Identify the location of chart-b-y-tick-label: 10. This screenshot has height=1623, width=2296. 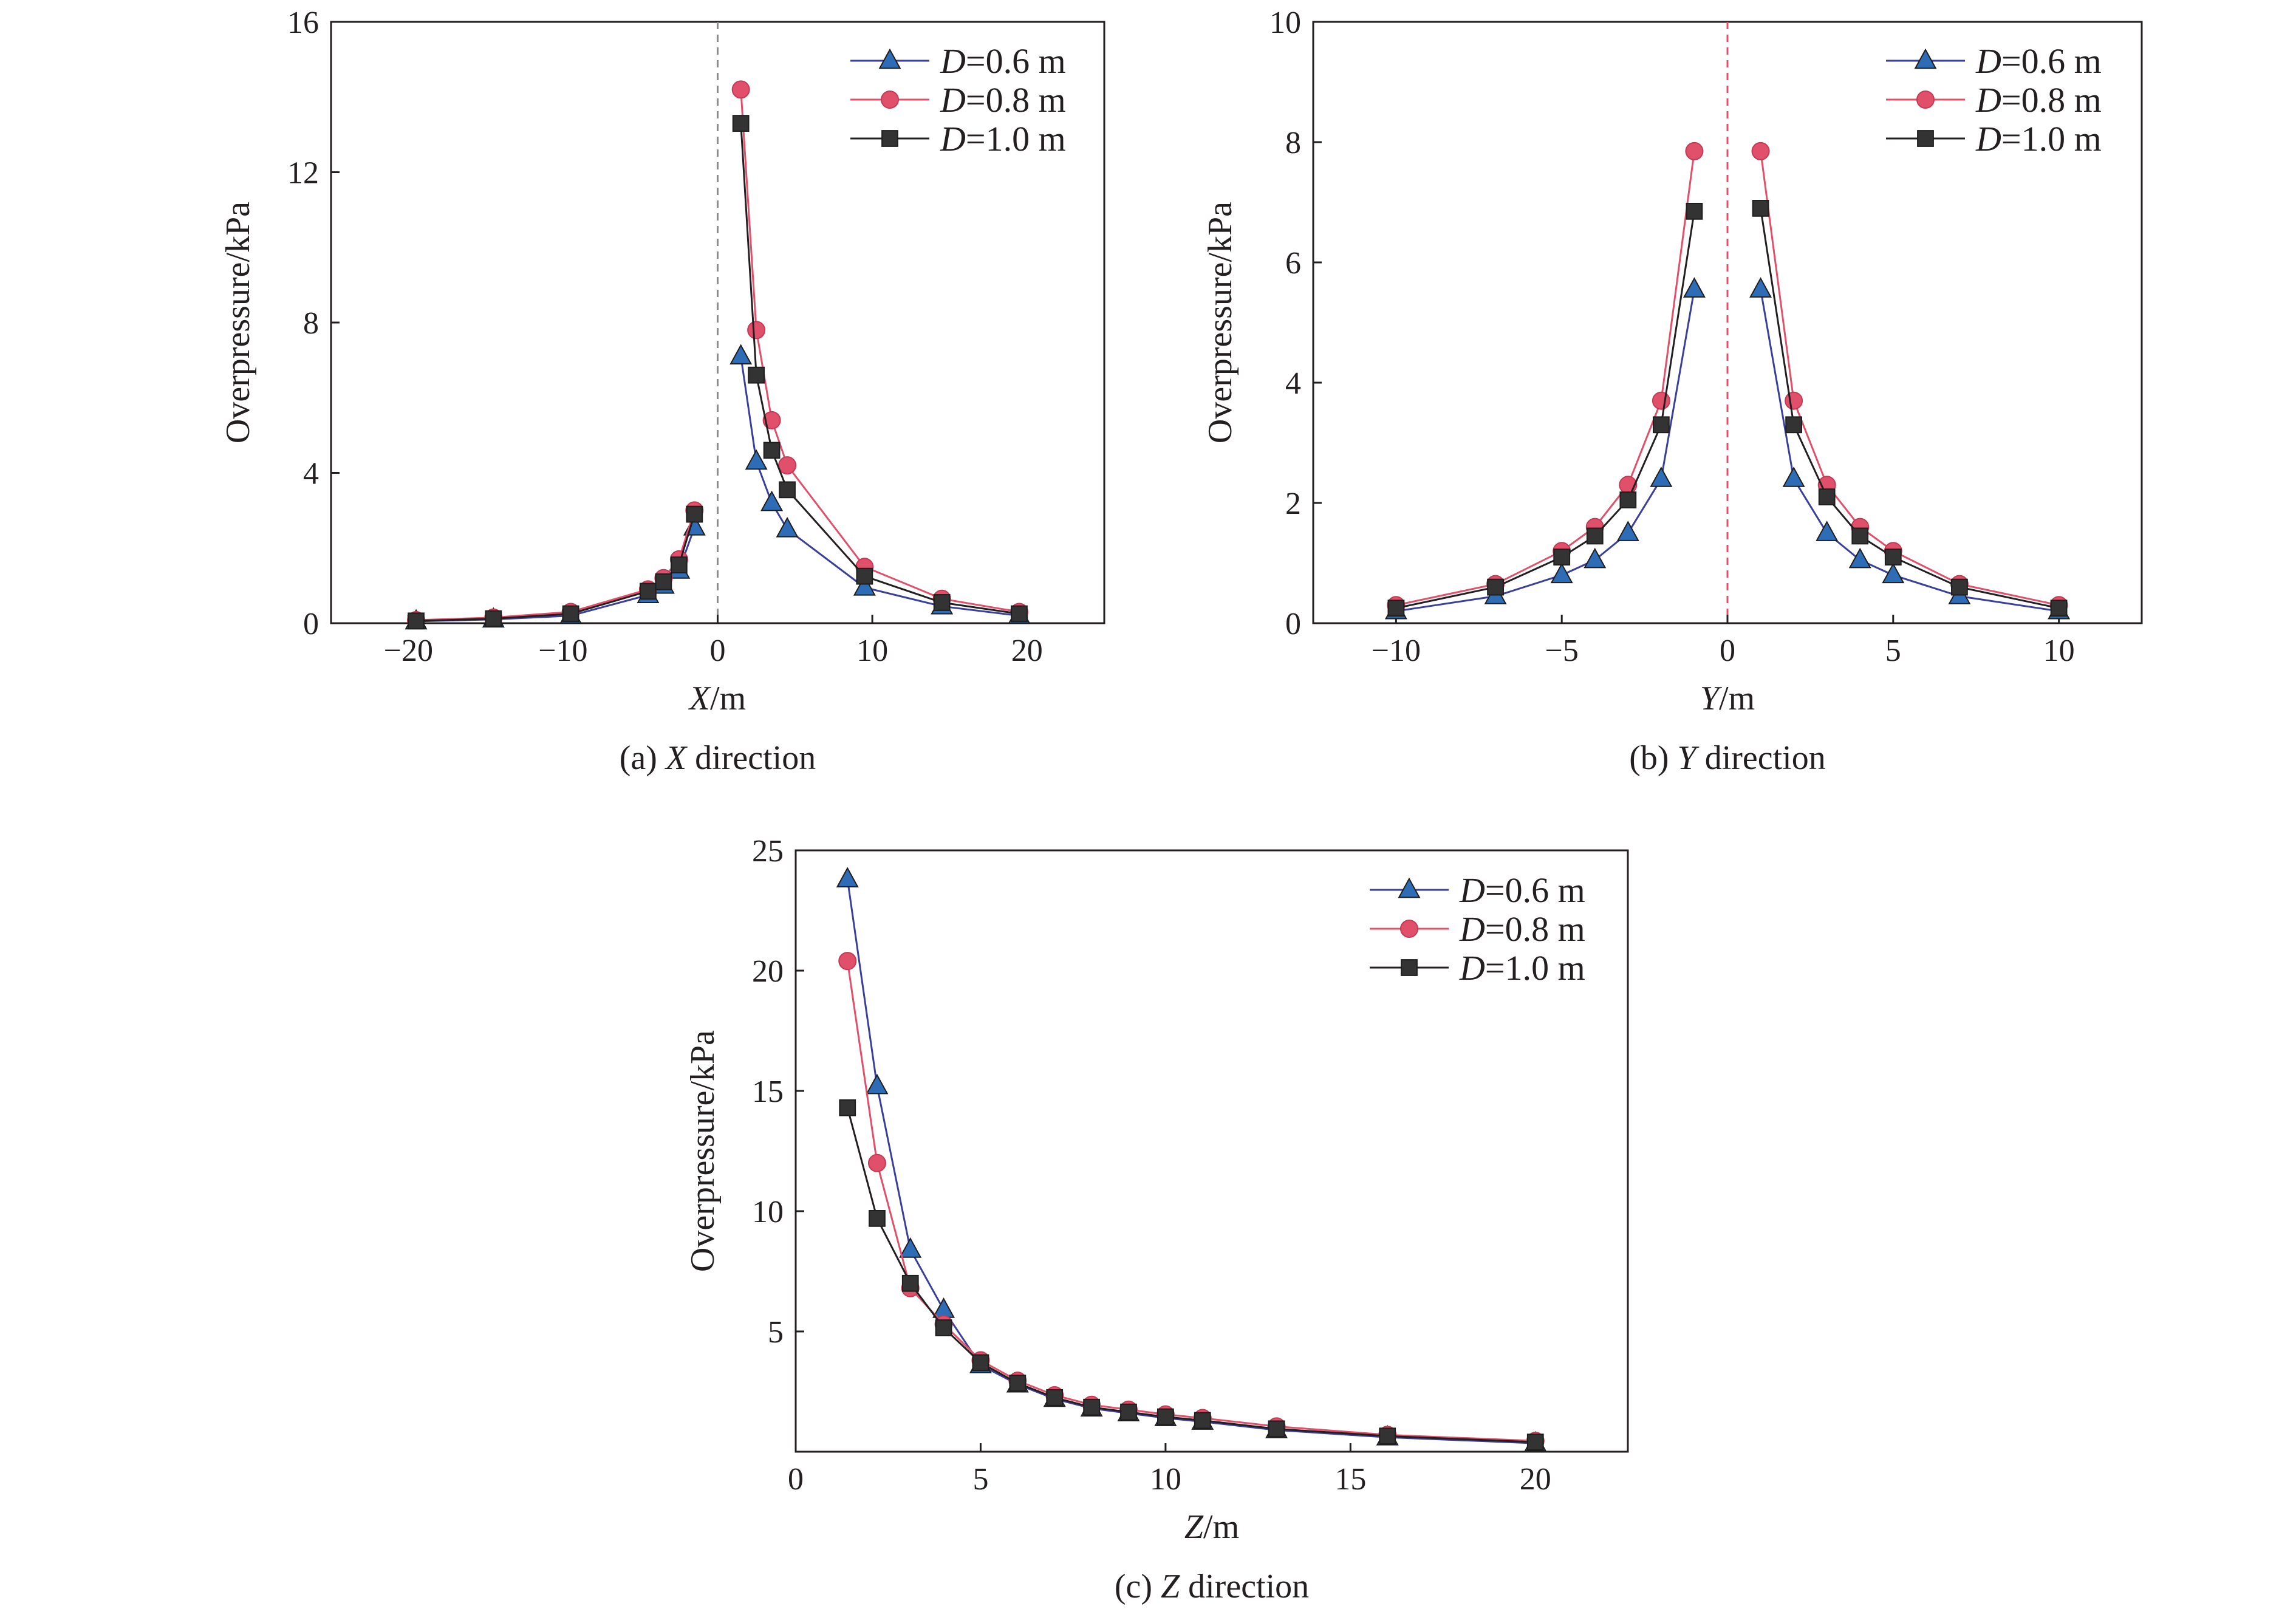
(1285, 22).